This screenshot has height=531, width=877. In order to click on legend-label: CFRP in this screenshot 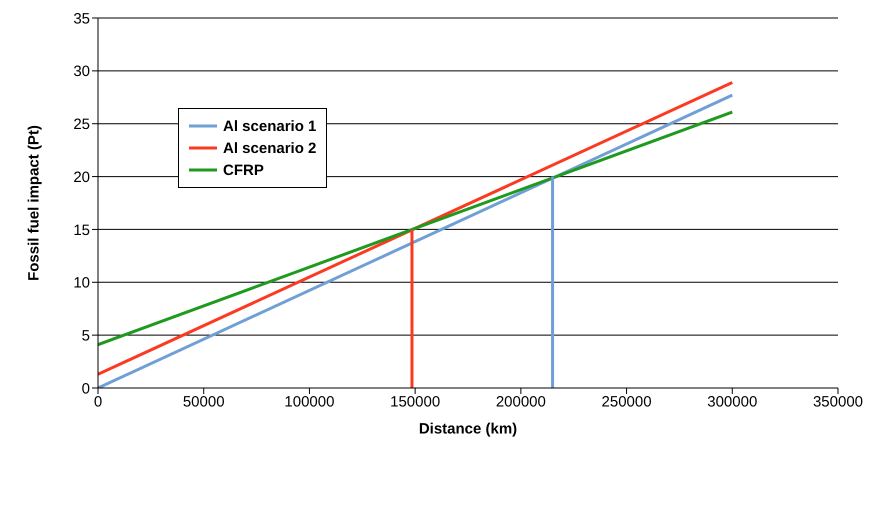, I will do `click(243, 170)`.